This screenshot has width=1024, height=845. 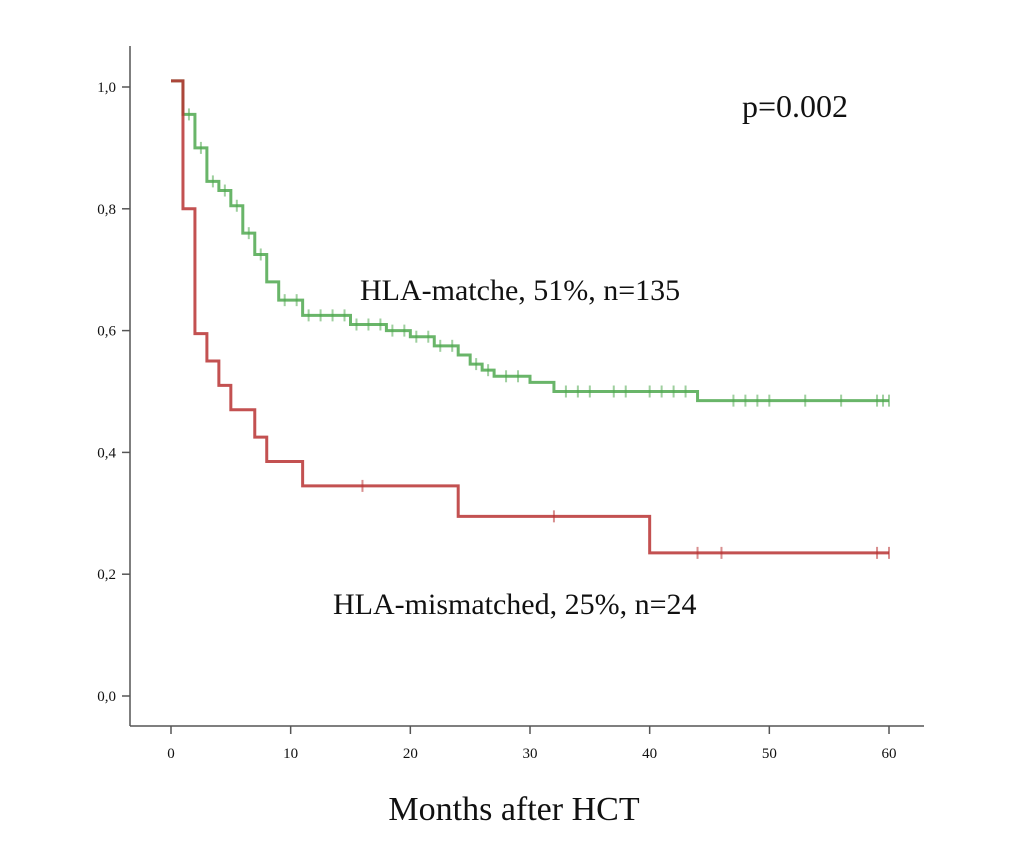 I want to click on mismatched-series-label: HLA-mismatched, 25%, n=24, so click(x=515, y=604).